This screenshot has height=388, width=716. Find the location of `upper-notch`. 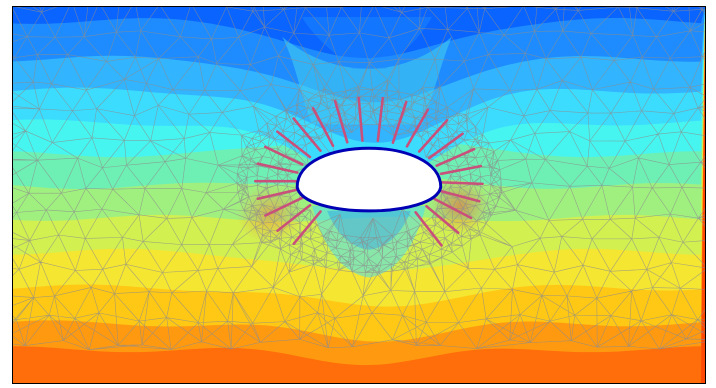

upper-notch is located at coordinates (367, 42).